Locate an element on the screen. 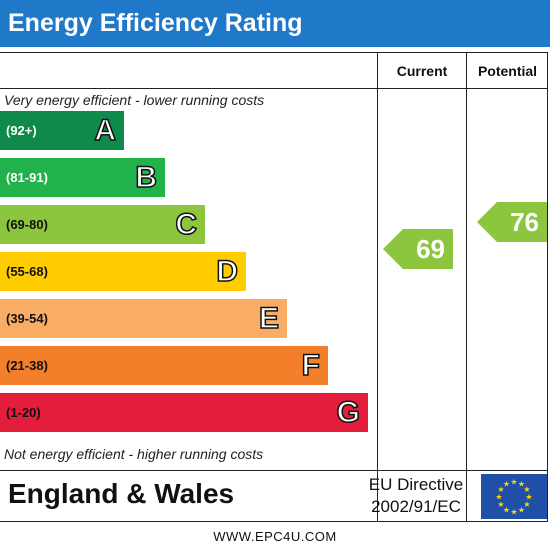 The width and height of the screenshot is (550, 550). band-c: (69-80) C is located at coordinates (102, 224).